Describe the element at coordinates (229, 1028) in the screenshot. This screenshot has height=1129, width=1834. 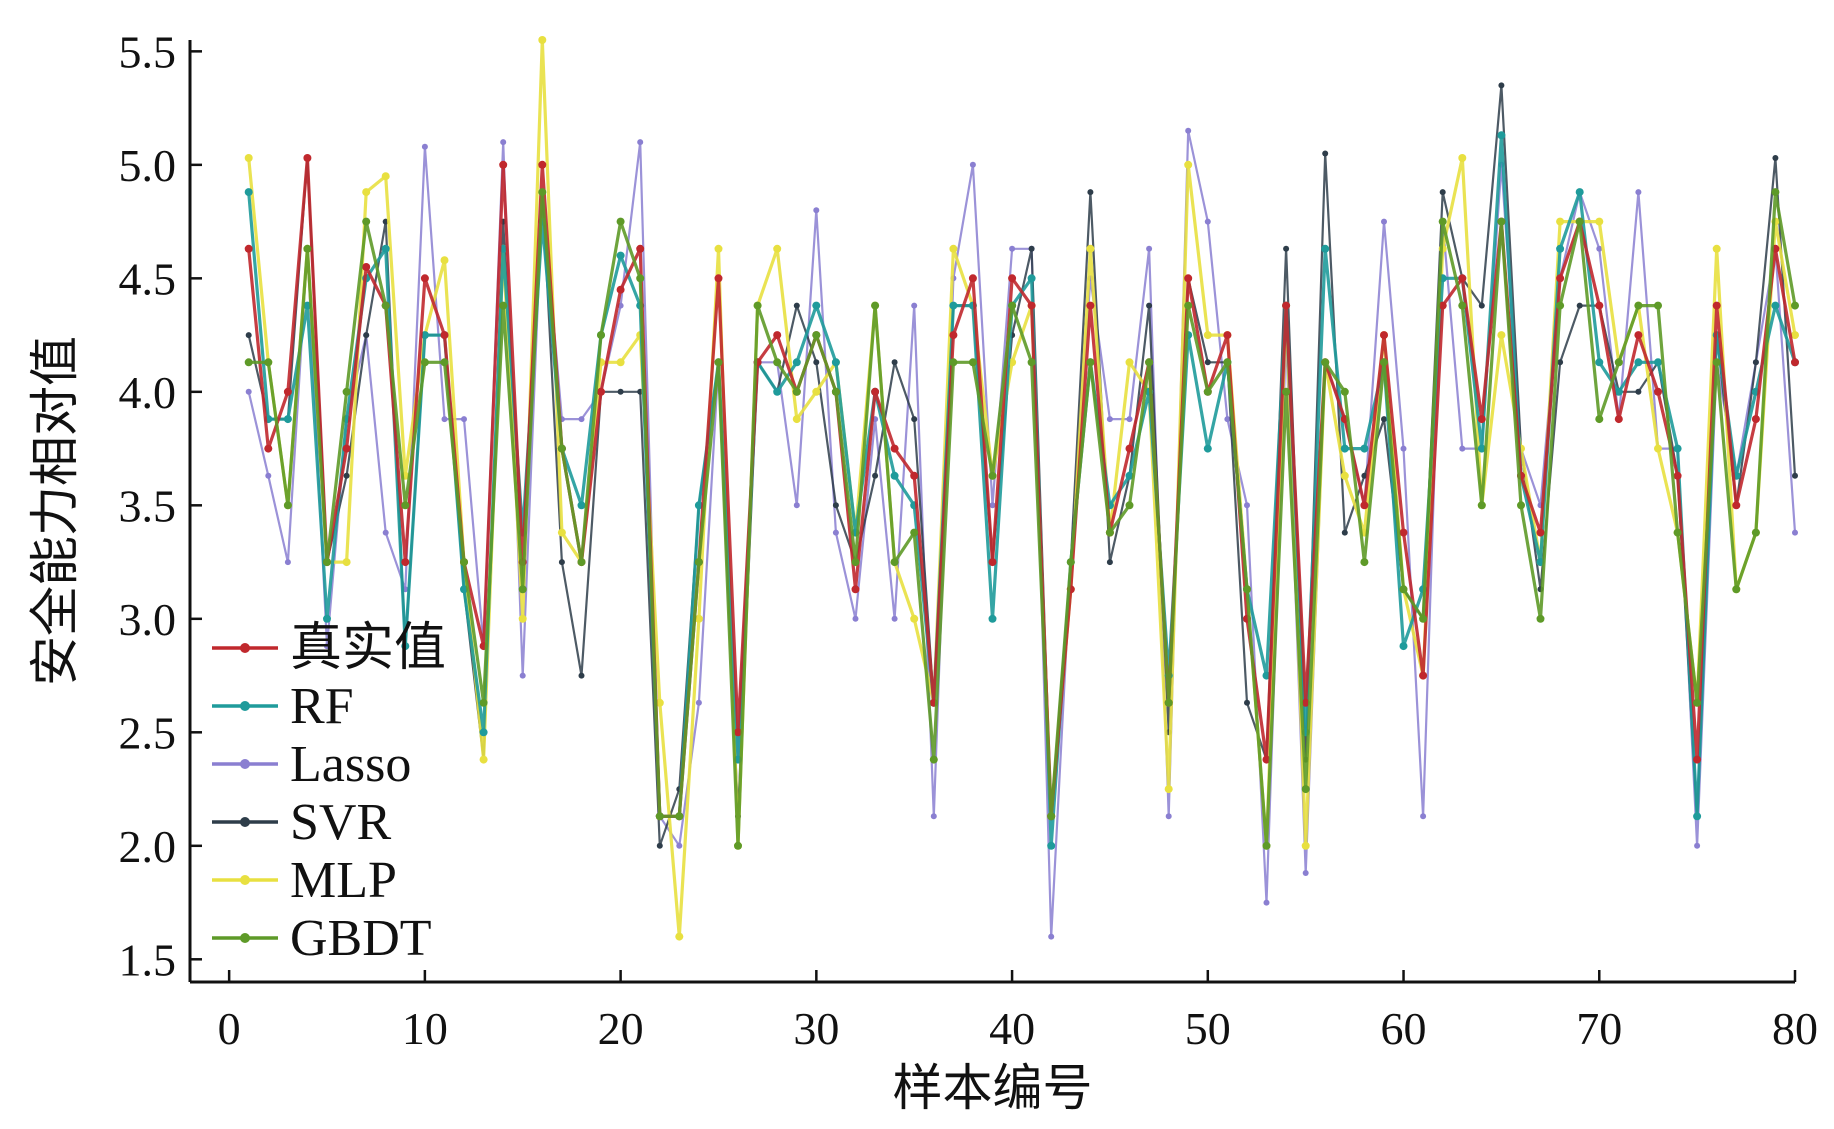
I see `x-tick-label: 0` at that location.